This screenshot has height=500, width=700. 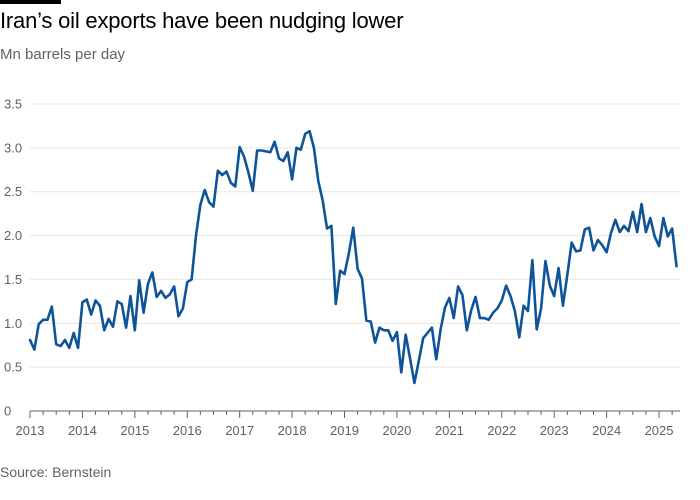 I want to click on brand-bar, so click(x=30, y=2).